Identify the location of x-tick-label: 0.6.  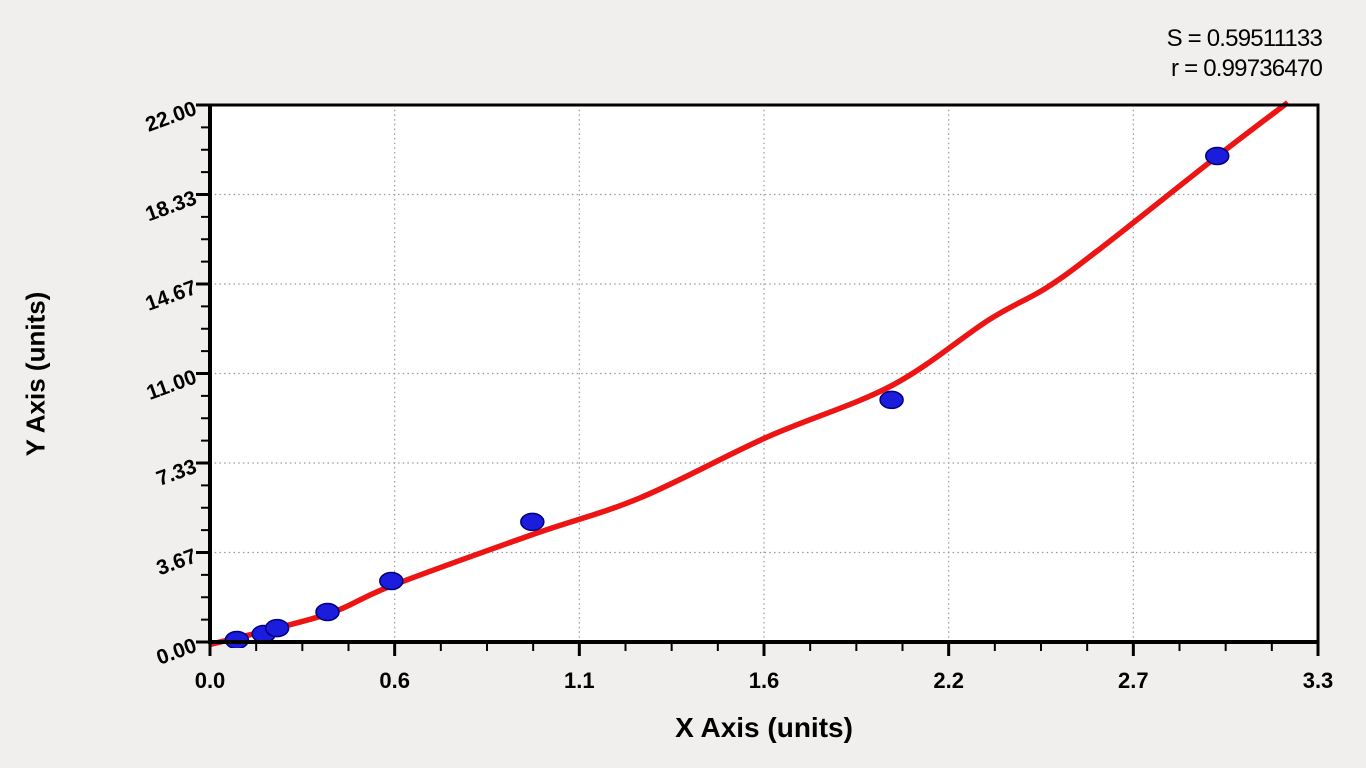
(394, 680).